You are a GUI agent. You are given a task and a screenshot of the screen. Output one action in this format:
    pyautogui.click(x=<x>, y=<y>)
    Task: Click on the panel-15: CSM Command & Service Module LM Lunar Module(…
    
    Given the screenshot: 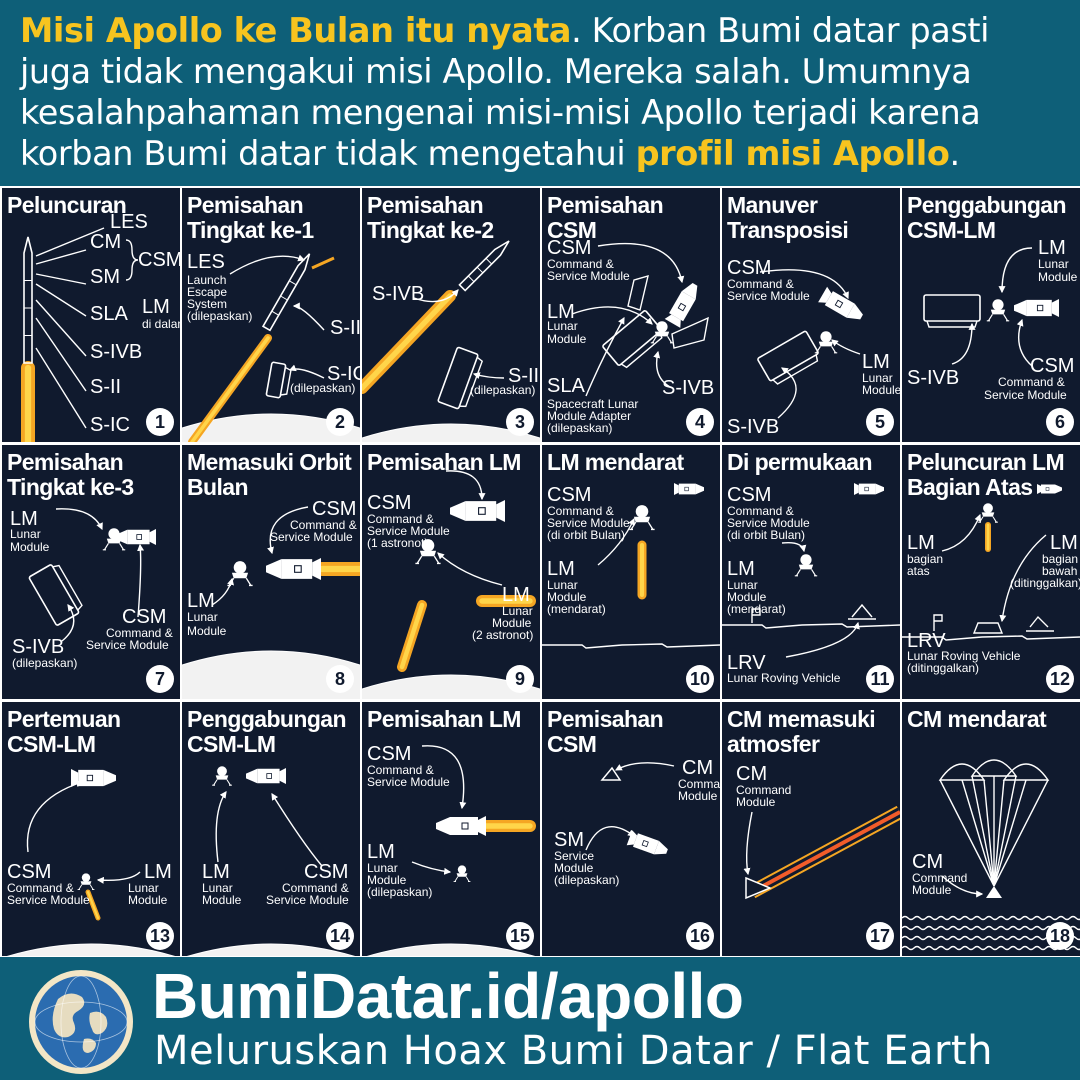 What is the action you would take?
    pyautogui.click(x=451, y=829)
    